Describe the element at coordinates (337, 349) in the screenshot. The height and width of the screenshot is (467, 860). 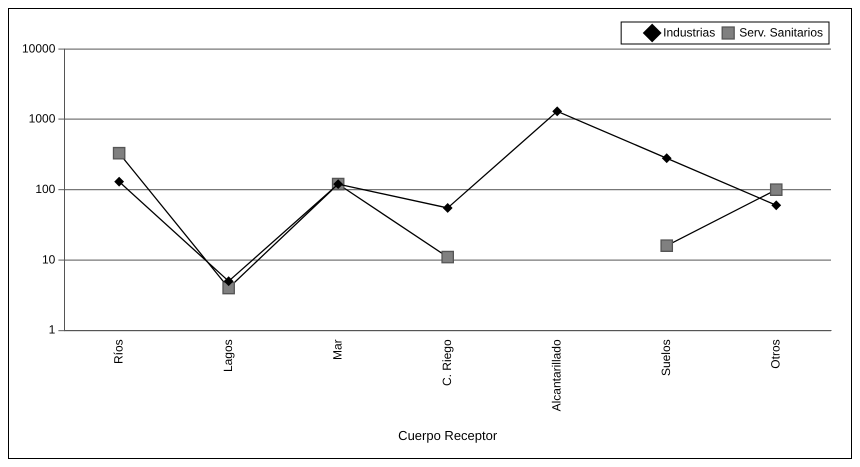
I see `x-tick-label: Mar` at that location.